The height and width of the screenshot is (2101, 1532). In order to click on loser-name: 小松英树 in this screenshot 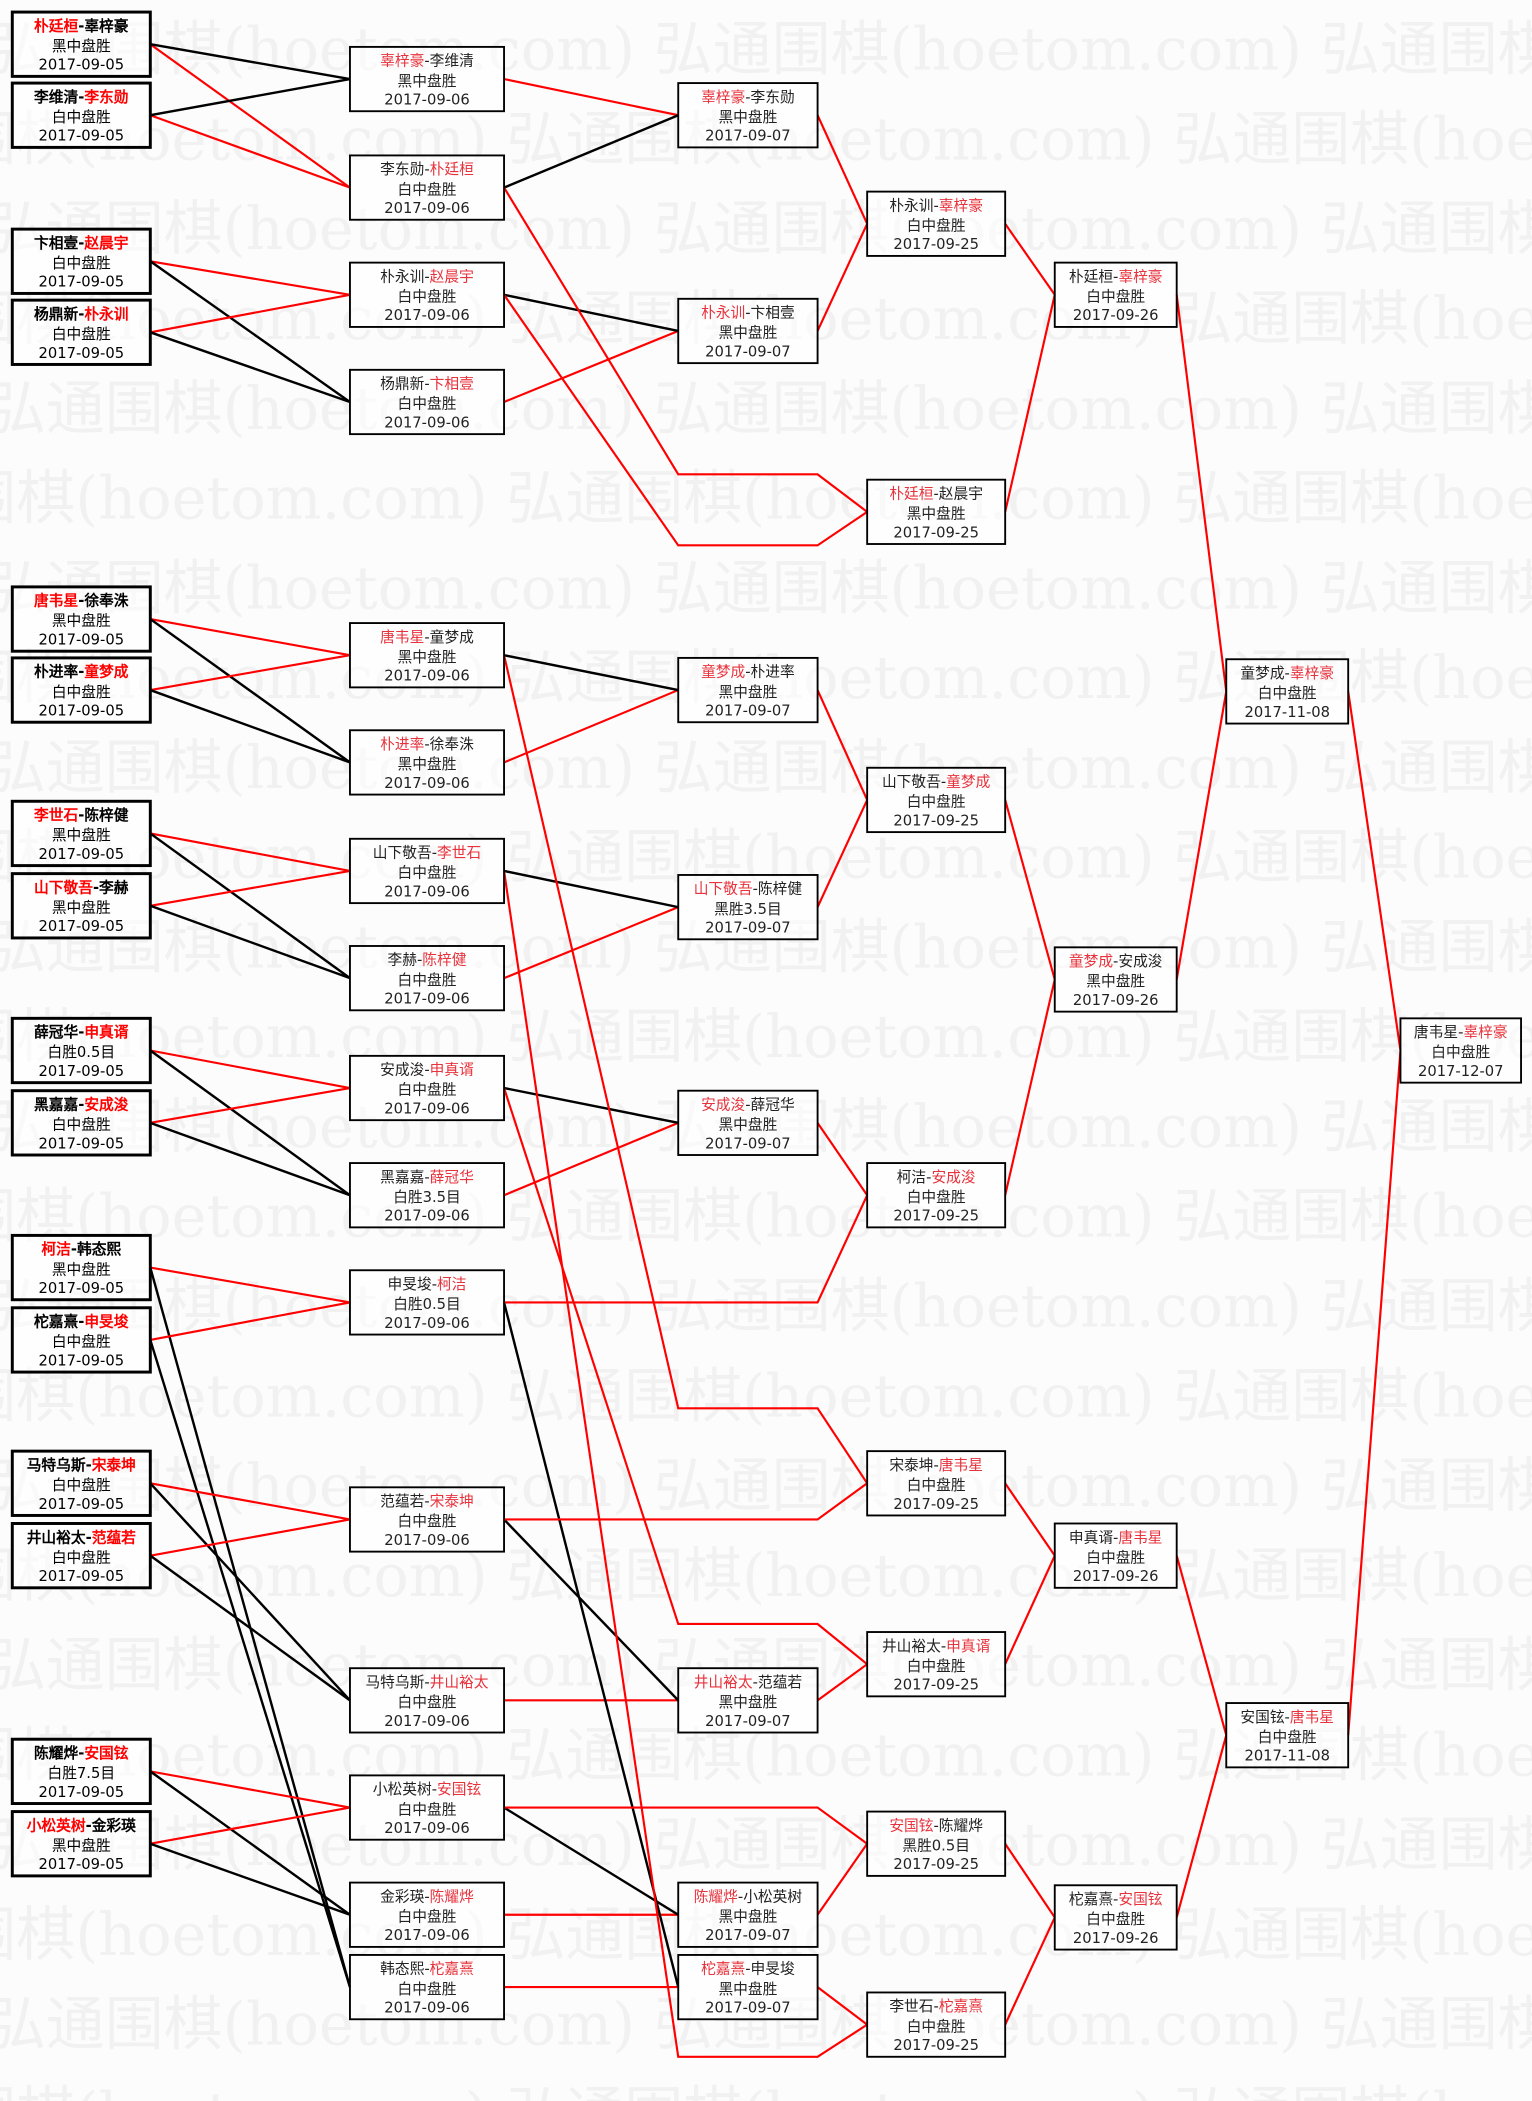, I will do `click(772, 1896)`.